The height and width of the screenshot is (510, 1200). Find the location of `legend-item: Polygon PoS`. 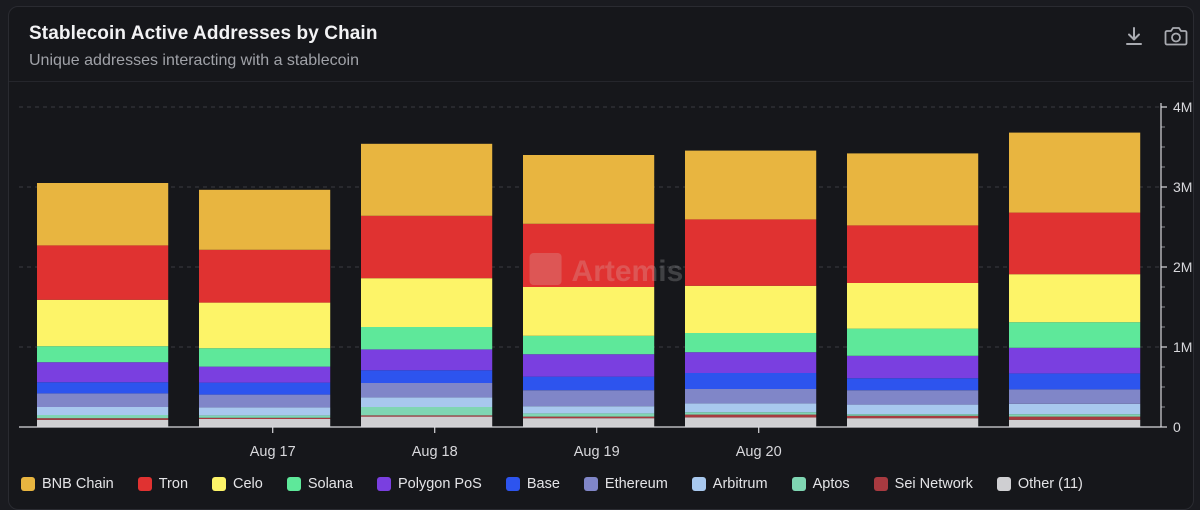

legend-item: Polygon PoS is located at coordinates (429, 484).